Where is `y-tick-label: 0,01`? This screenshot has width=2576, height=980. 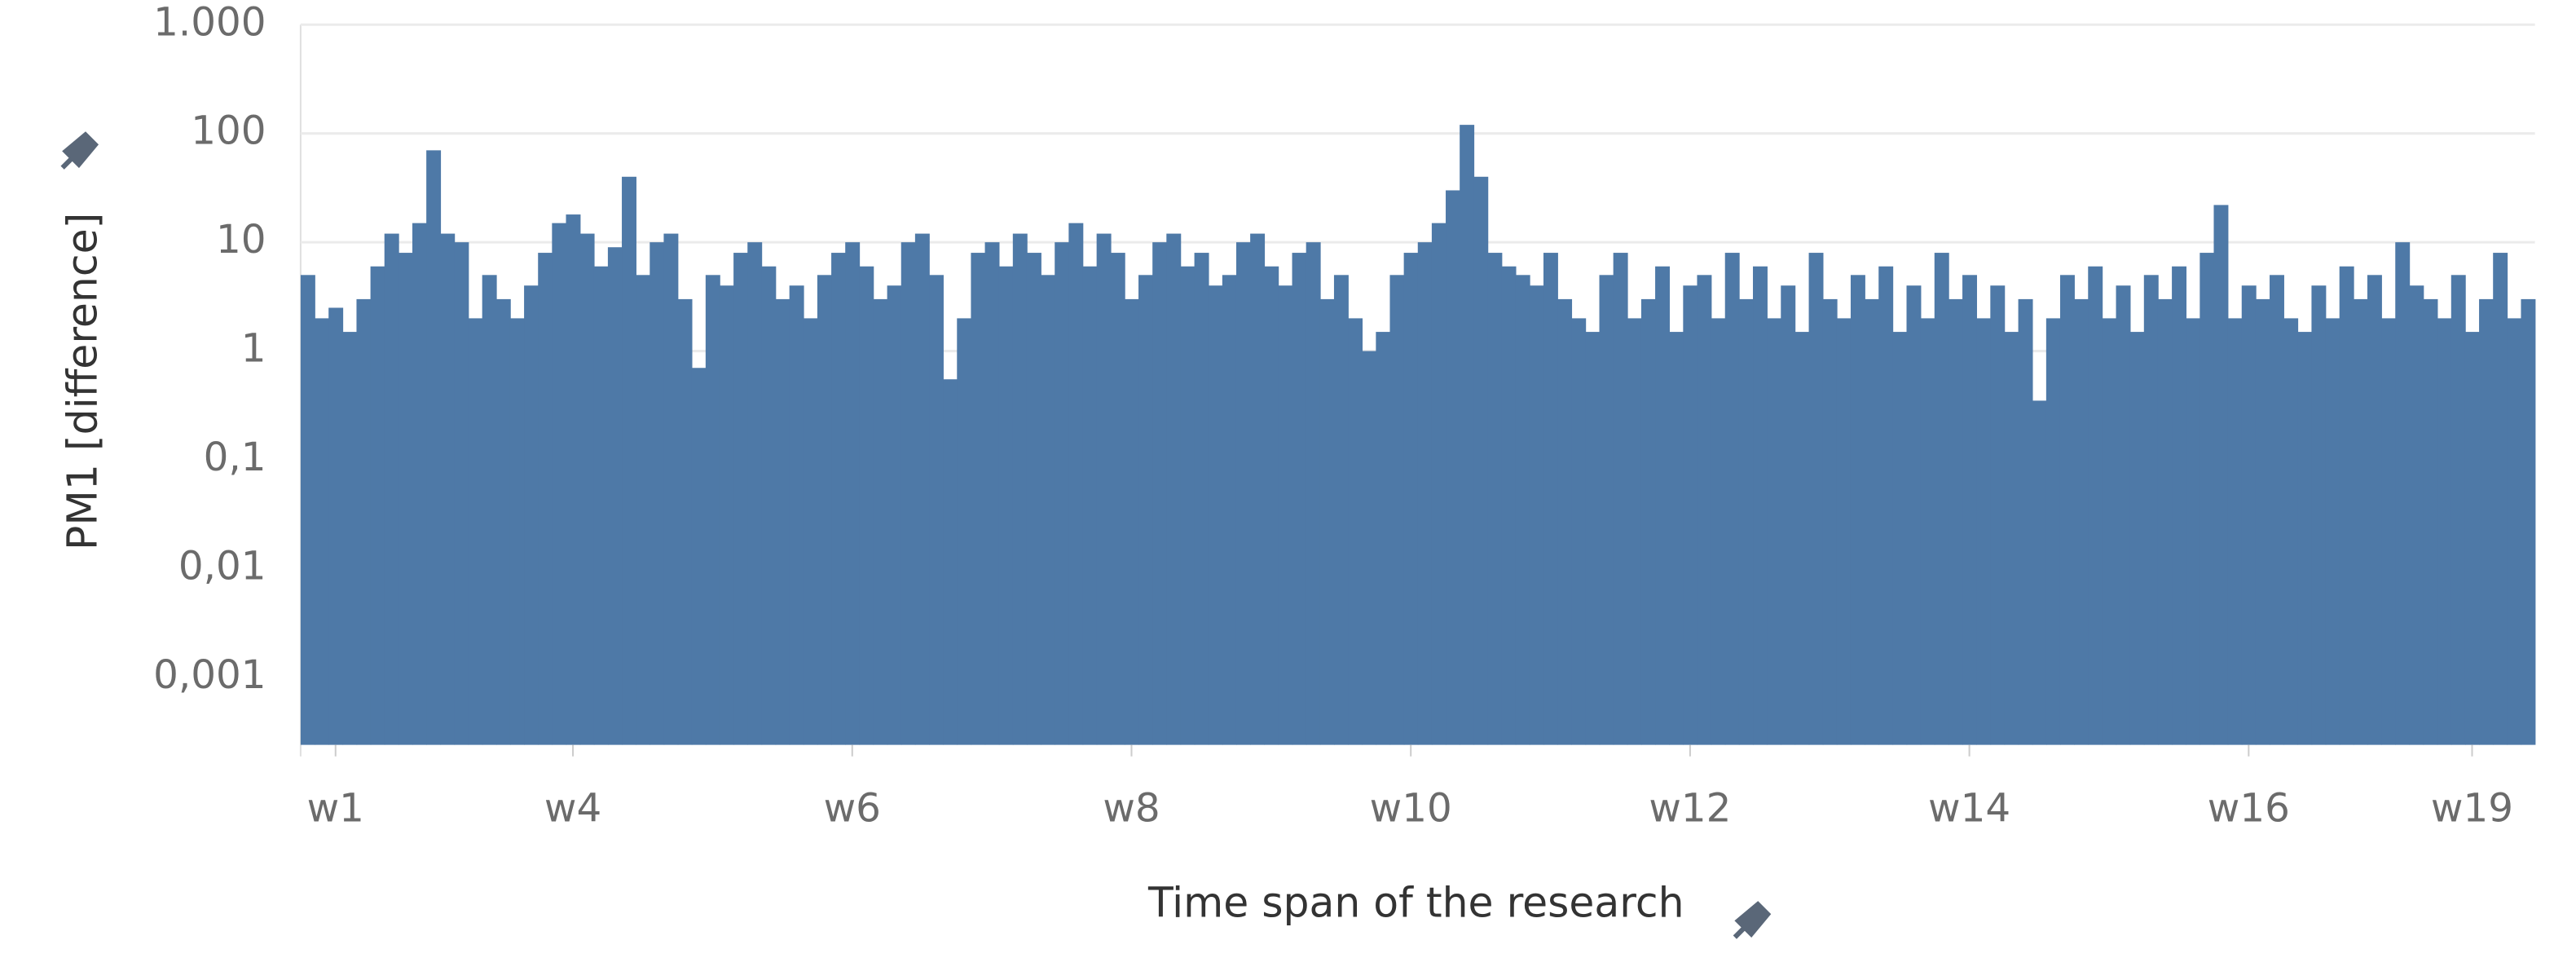 y-tick-label: 0,01 is located at coordinates (222, 566).